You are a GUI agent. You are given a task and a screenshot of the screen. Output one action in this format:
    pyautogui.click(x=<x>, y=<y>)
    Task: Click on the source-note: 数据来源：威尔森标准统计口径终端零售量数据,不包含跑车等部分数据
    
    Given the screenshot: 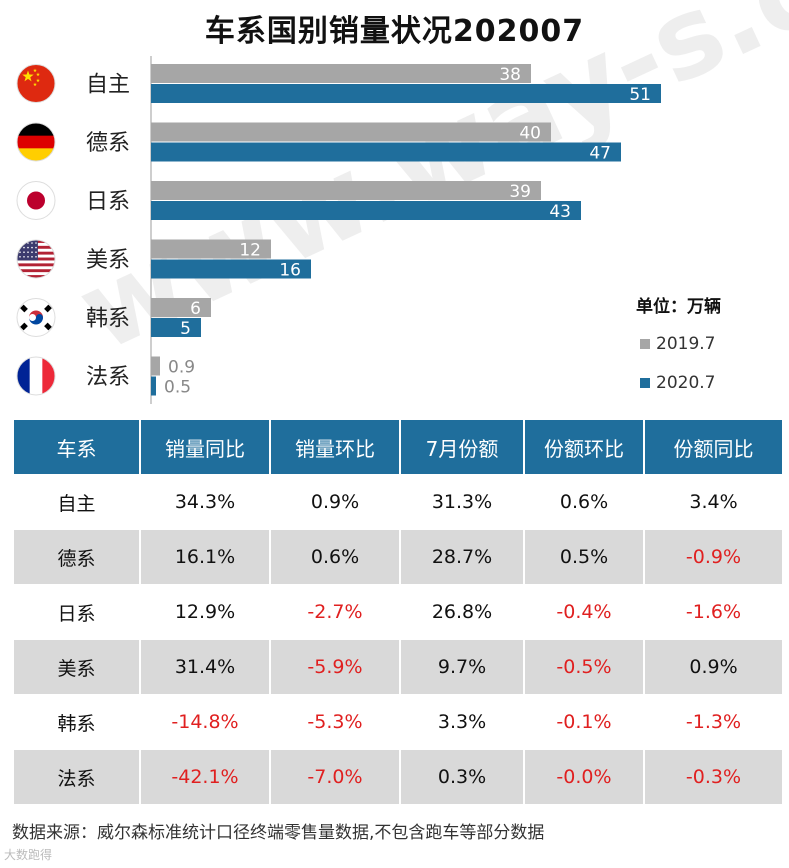 What is the action you would take?
    pyautogui.click(x=278, y=833)
    